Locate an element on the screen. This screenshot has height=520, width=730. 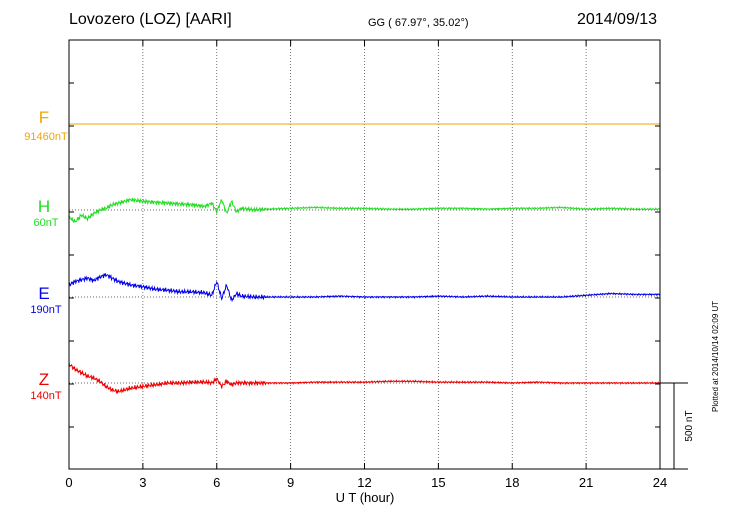
plotted-timestamp: Plotted at 2014/10/14 02:09 UT is located at coordinates (715, 356).